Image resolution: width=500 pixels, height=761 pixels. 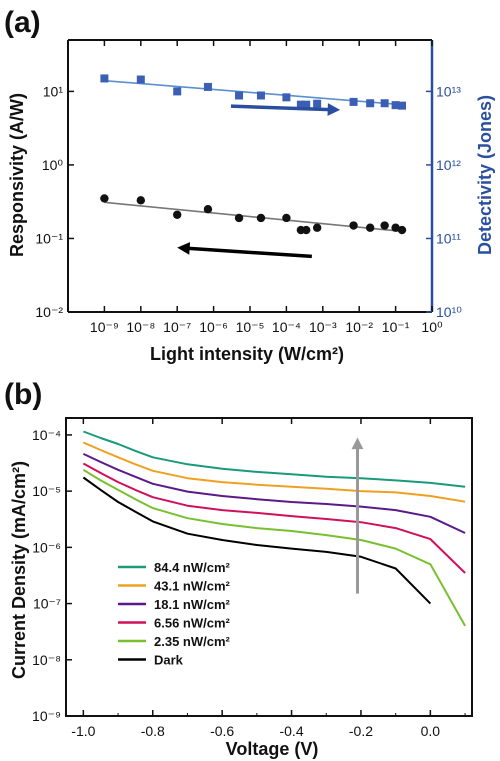 What do you see at coordinates (431, 731) in the screenshot?
I see `panel-b-x-tick-label: 0.0` at bounding box center [431, 731].